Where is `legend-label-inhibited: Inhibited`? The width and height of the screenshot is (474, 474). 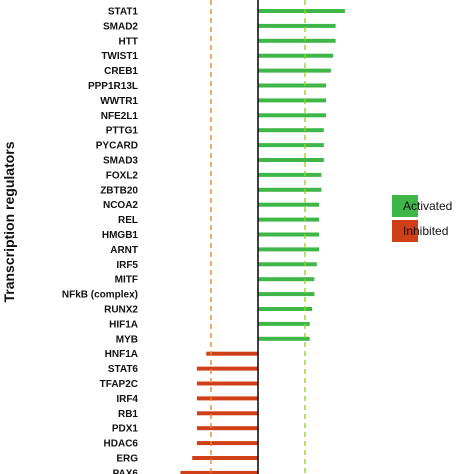
legend-label-inhibited: Inhibited is located at coordinates (425, 231).